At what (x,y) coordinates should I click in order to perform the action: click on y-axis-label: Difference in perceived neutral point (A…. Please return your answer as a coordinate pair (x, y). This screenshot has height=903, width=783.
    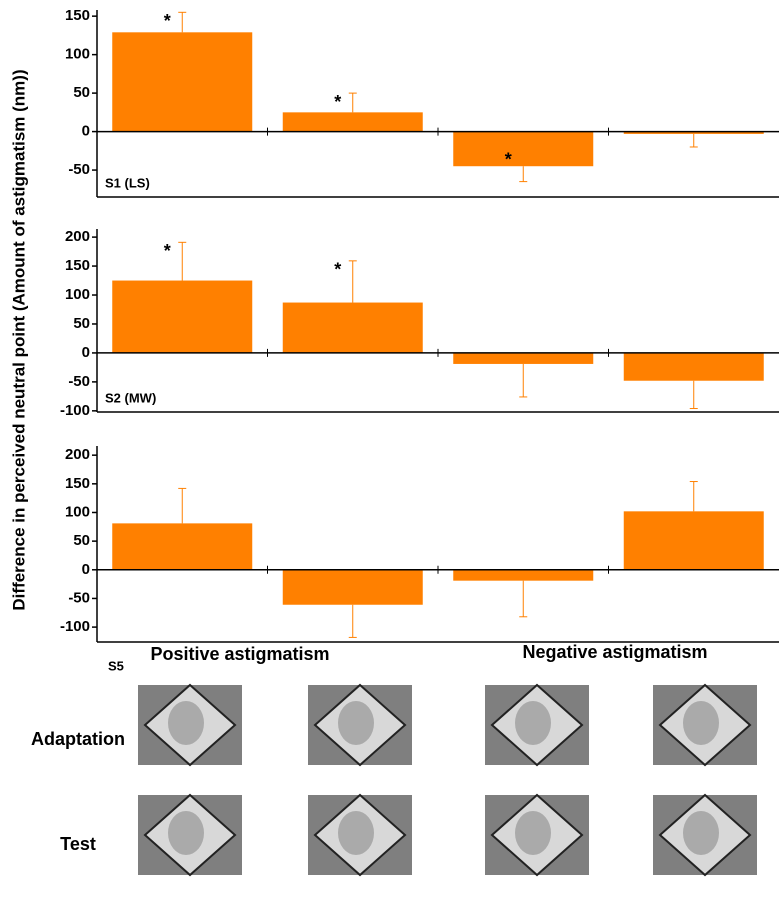
    Looking at the image, I should click on (18, 339).